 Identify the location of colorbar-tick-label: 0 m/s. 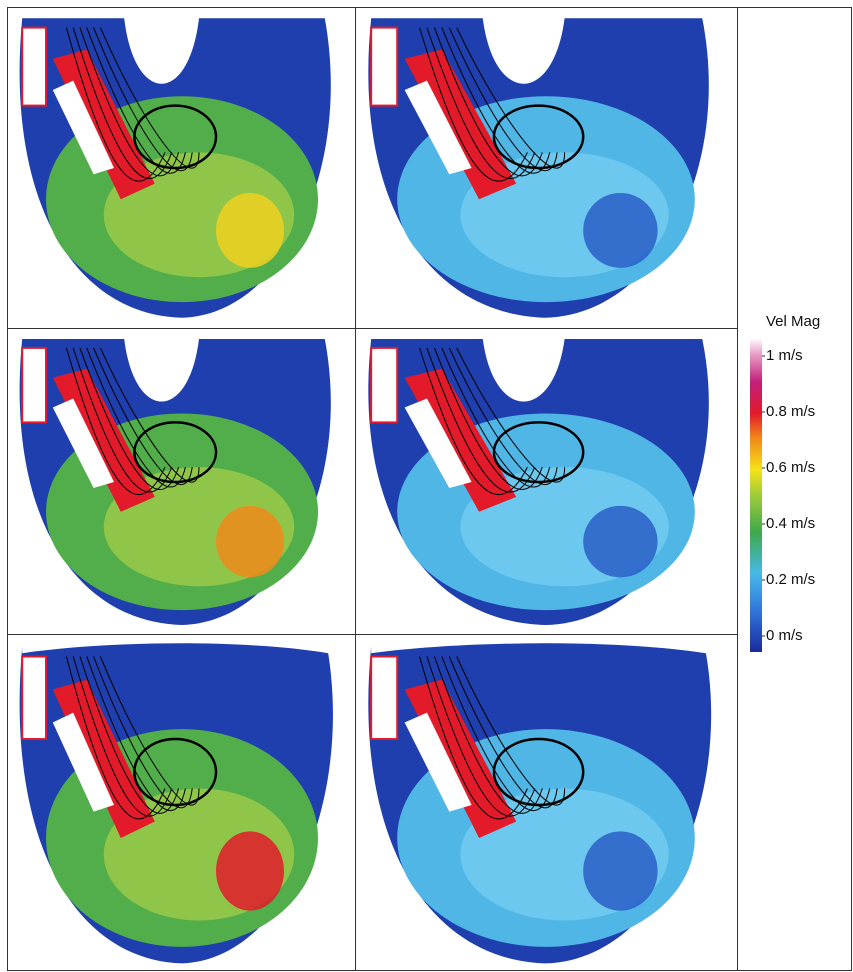
(784, 635).